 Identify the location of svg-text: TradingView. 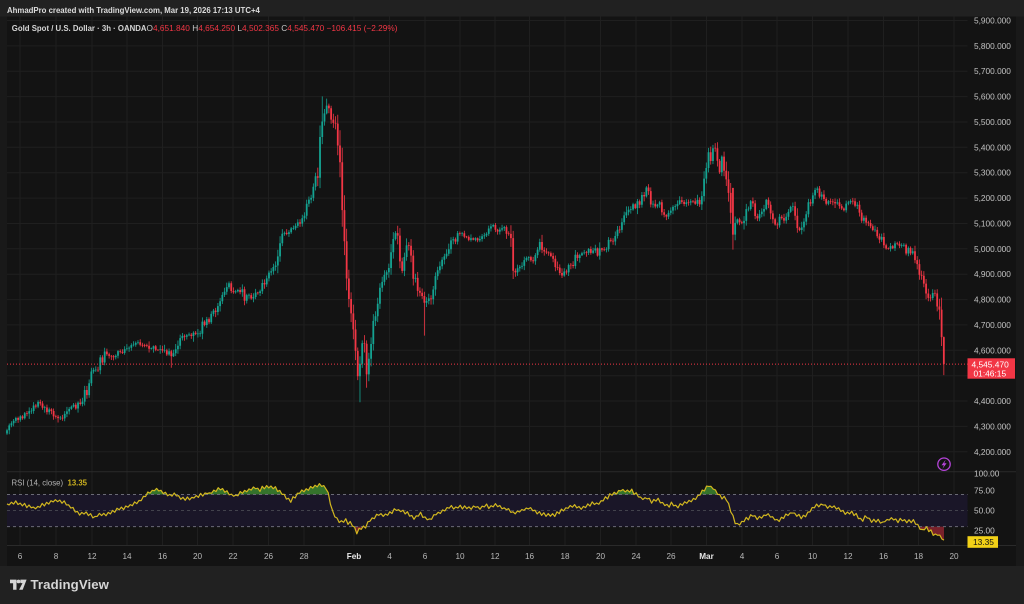
(70, 584).